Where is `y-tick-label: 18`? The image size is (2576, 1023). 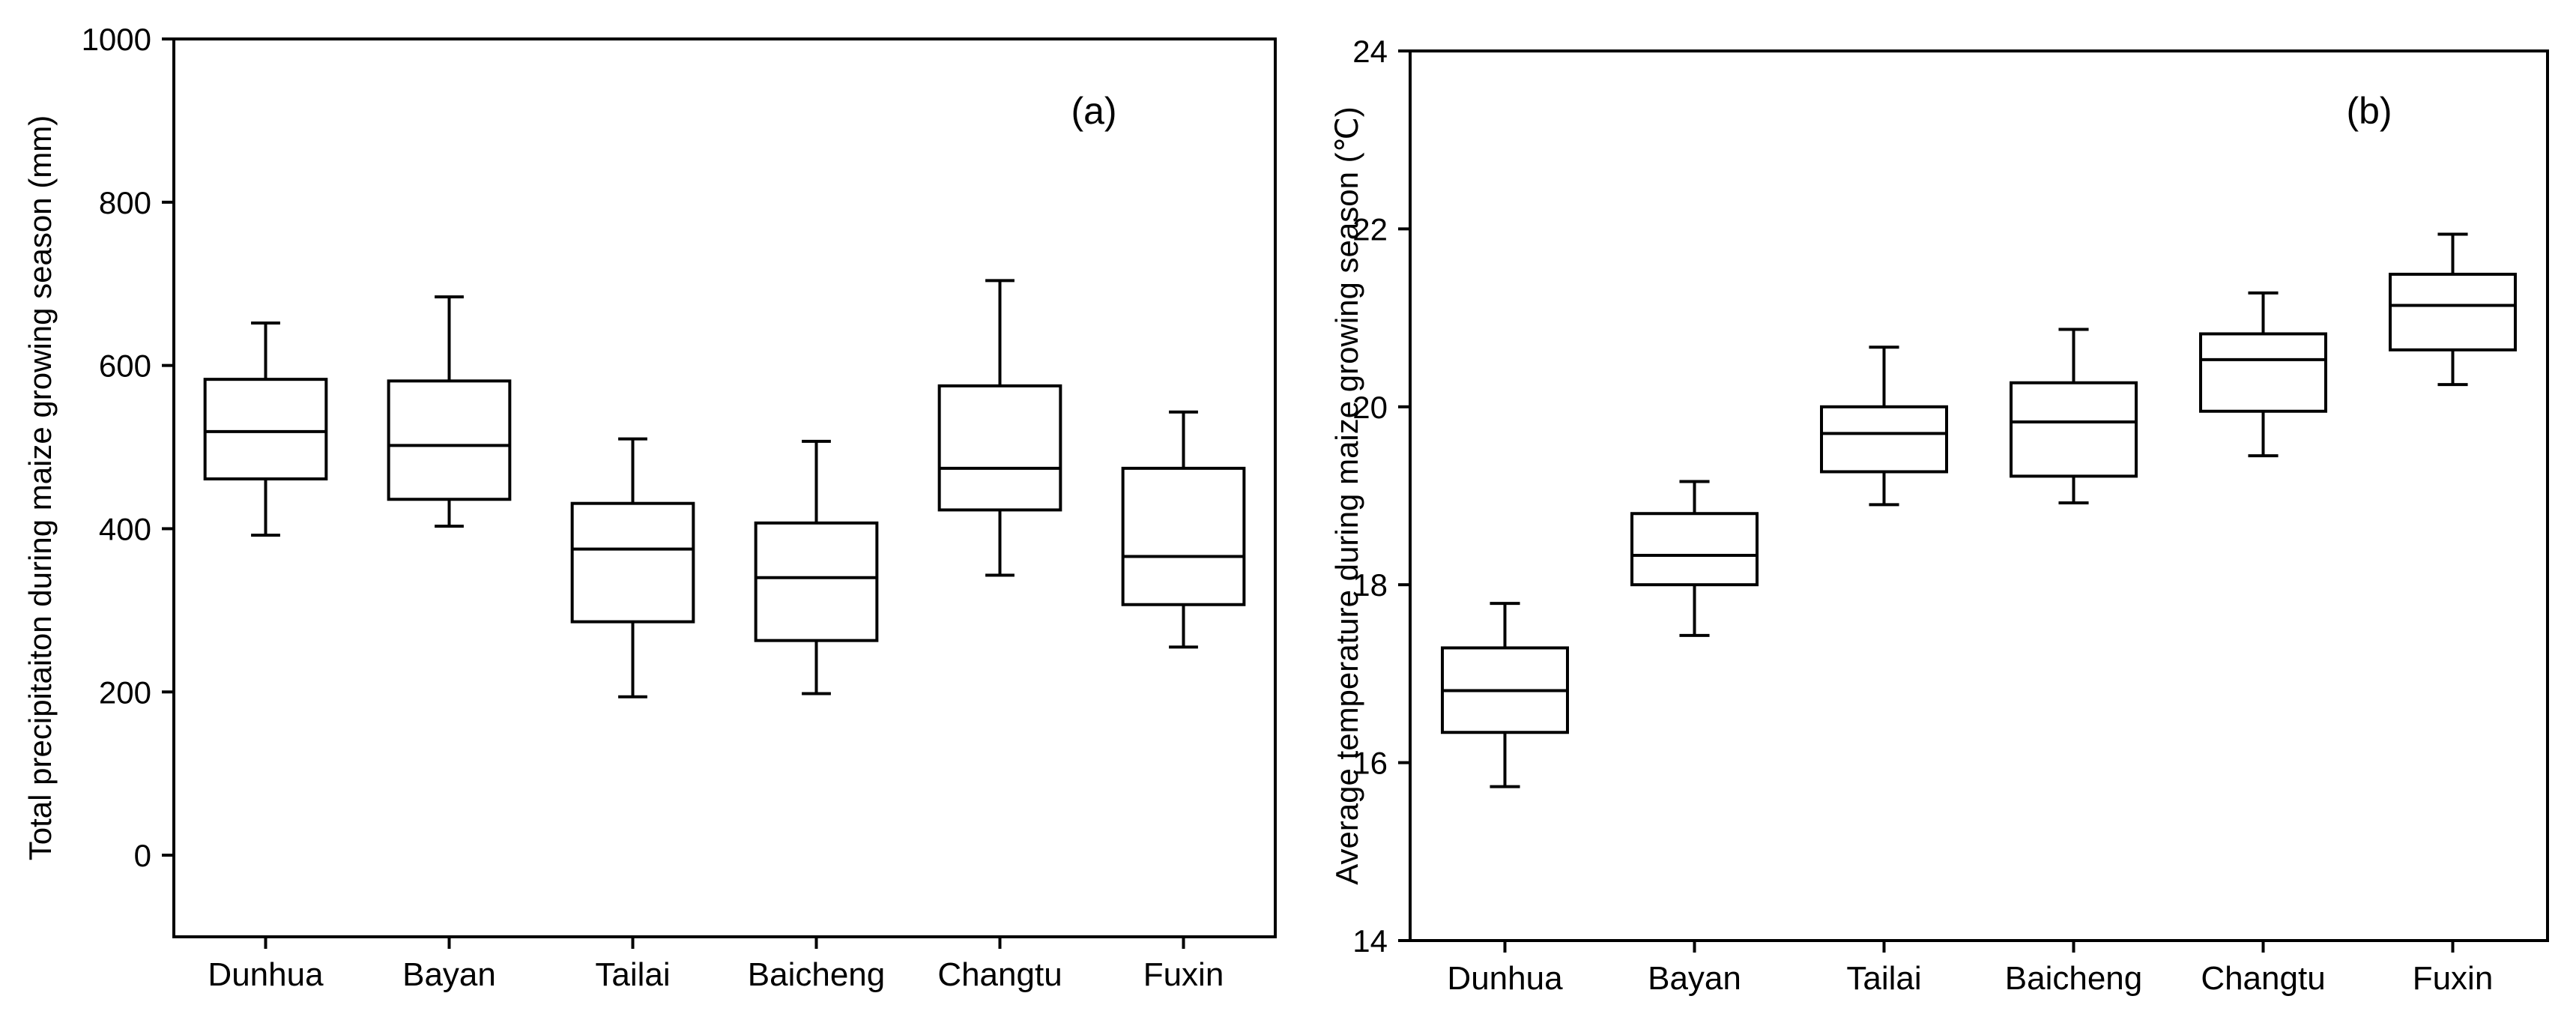 y-tick-label: 18 is located at coordinates (1370, 585).